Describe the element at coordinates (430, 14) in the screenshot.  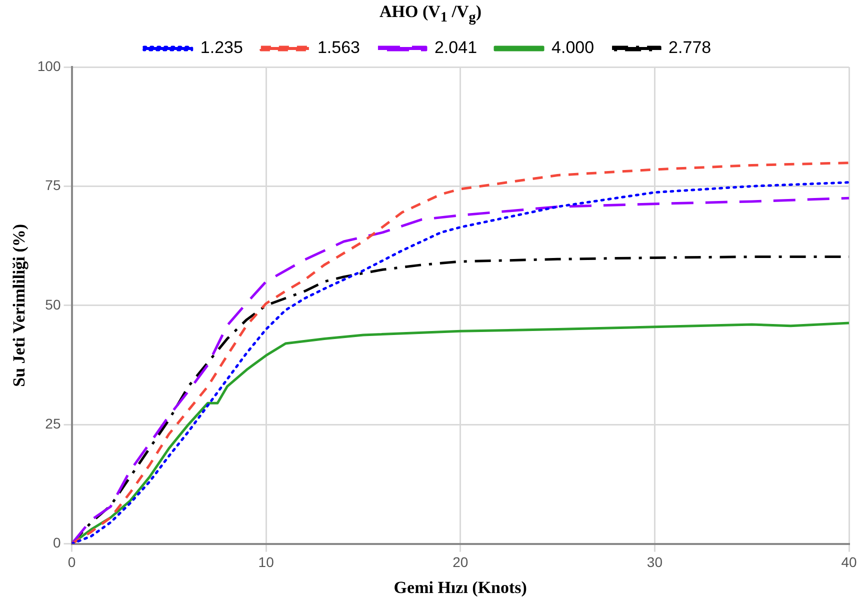
I see `legend-title: AHO (V$_{1}$ /V$_{g}$)` at that location.